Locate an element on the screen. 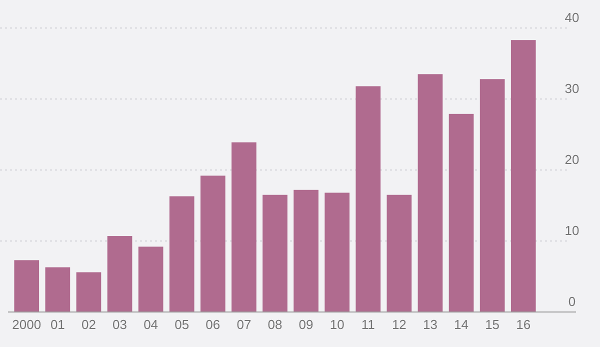 The height and width of the screenshot is (347, 600). y-tick-label: 0 is located at coordinates (572, 301).